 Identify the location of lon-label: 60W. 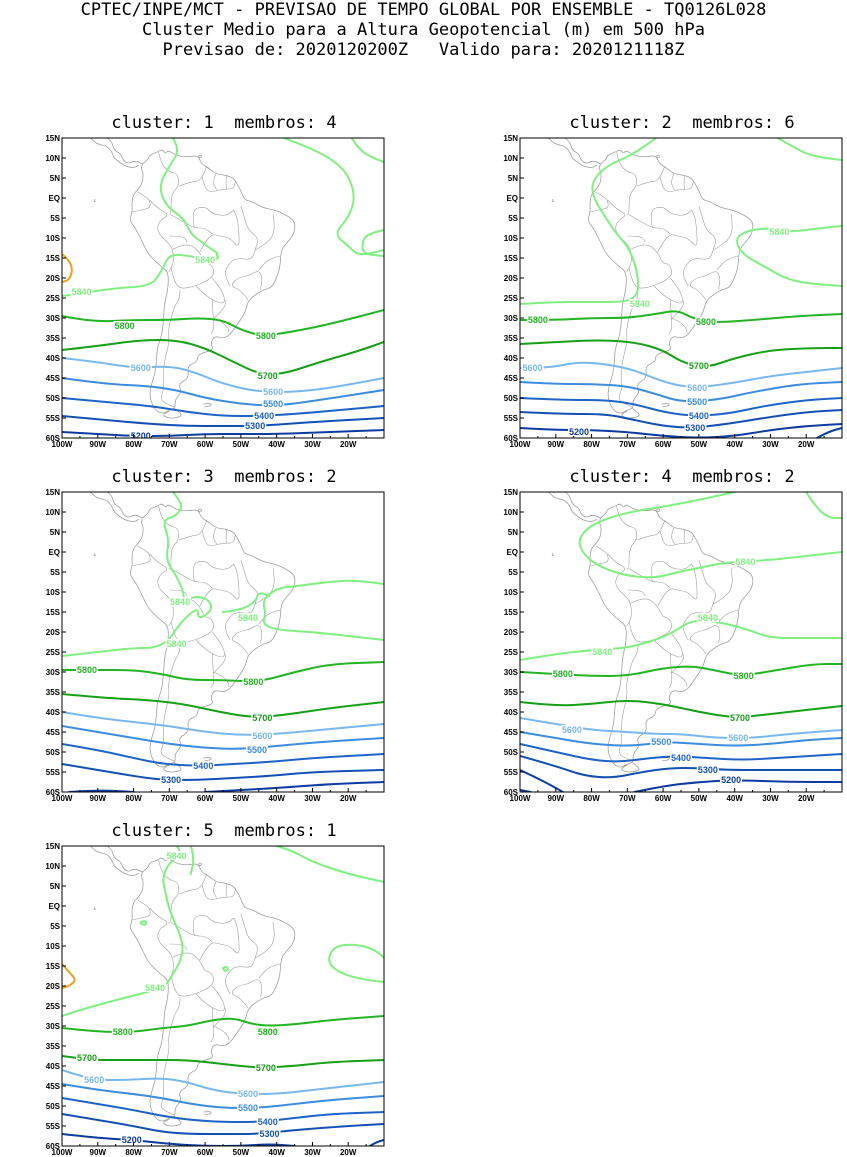
(205, 798).